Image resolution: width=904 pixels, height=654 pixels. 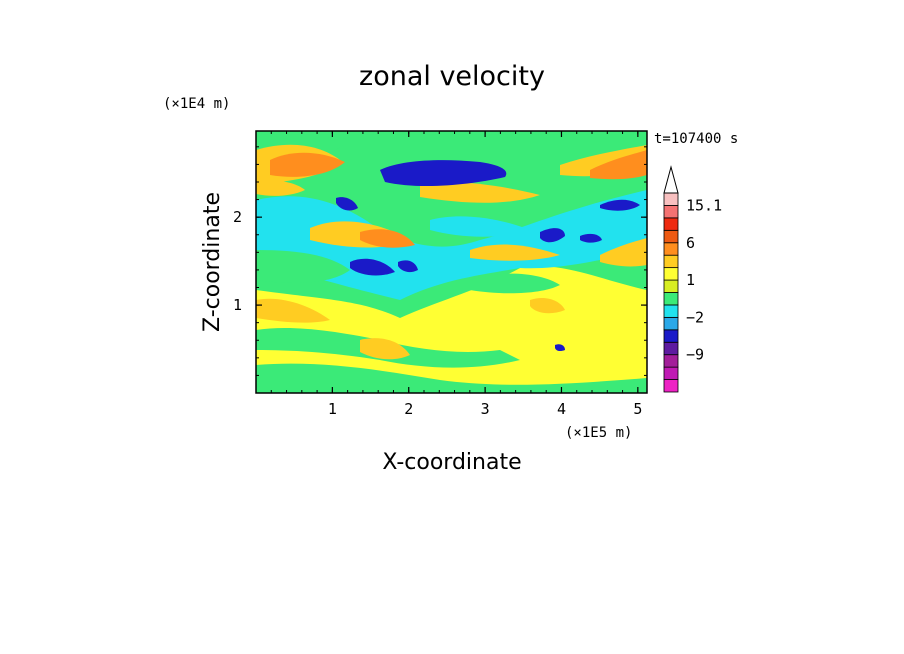 I want to click on chart-title: zonal velocity, so click(x=452, y=76).